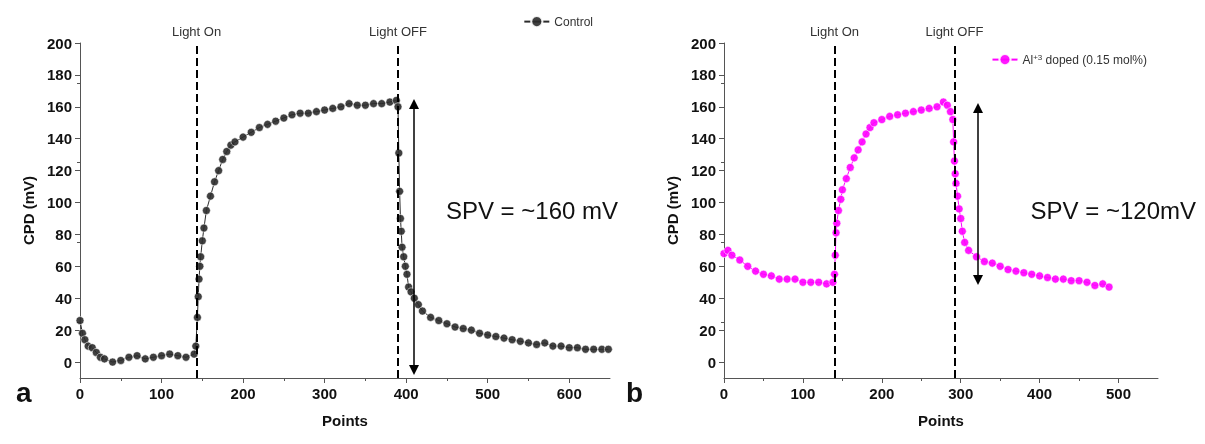  Describe the element at coordinates (1113, 210) in the screenshot. I see `annotation: SPV = ~120mV` at that location.